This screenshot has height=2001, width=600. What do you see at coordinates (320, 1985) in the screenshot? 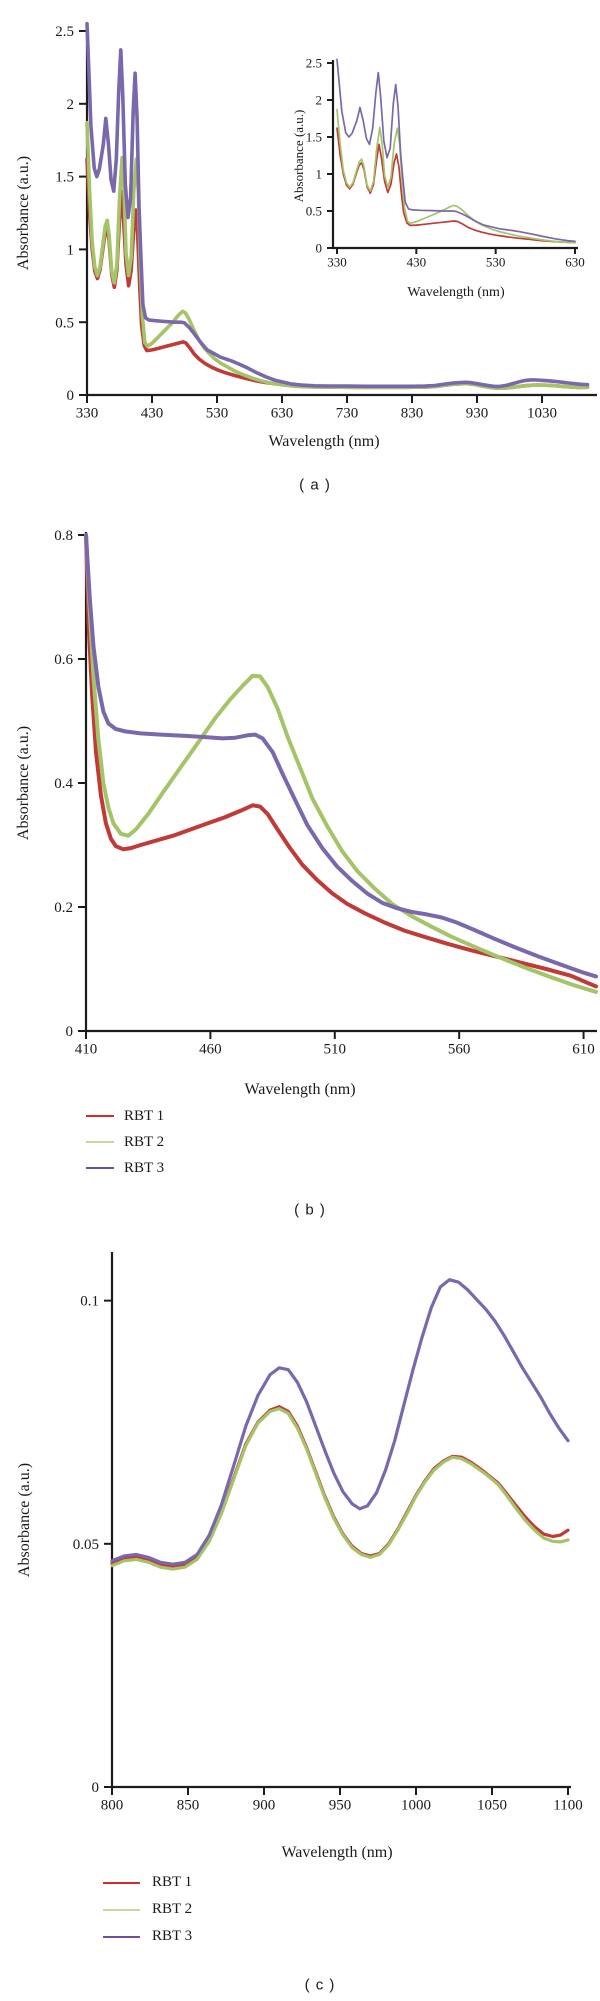
I see `panel-c-caption: ( c )` at bounding box center [320, 1985].